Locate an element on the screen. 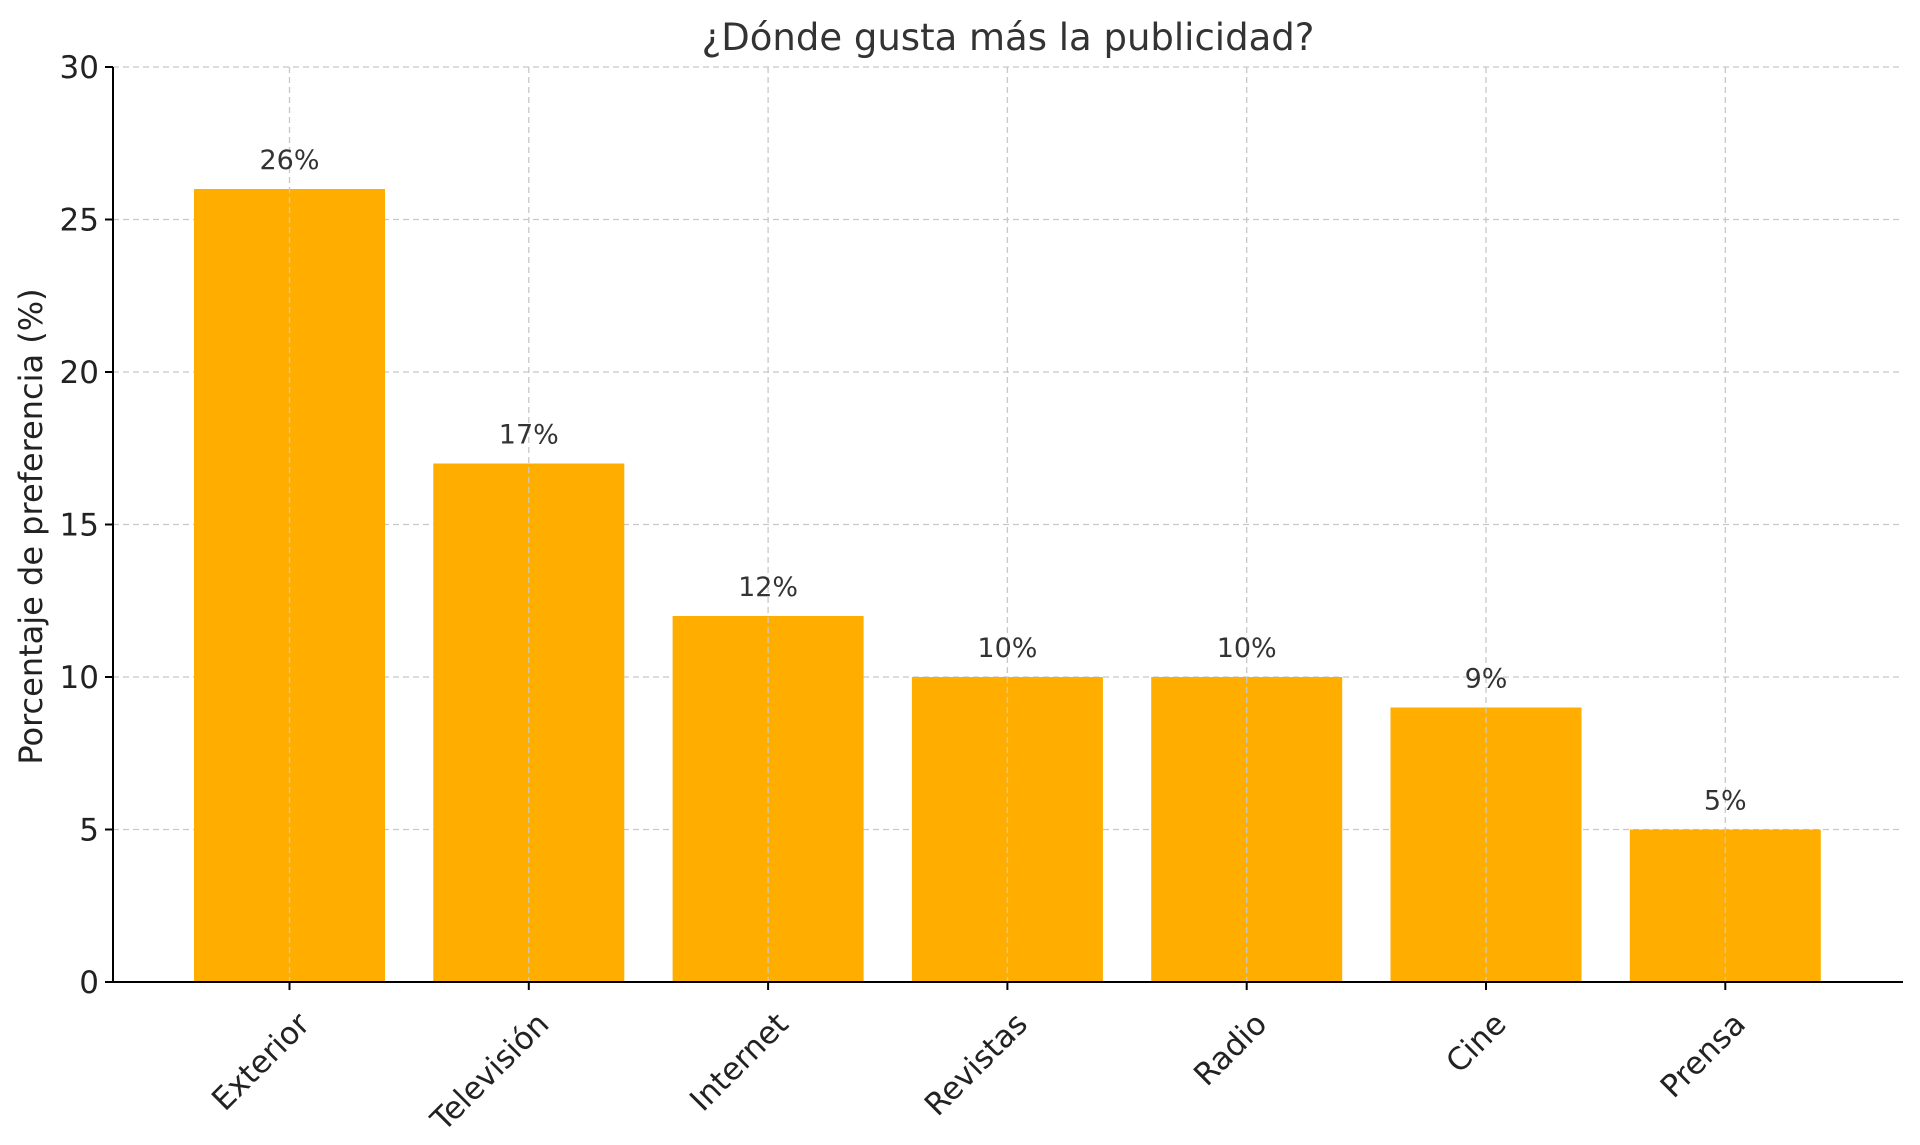 This screenshot has width=1920, height=1145. data-label: 9% is located at coordinates (1486, 679).